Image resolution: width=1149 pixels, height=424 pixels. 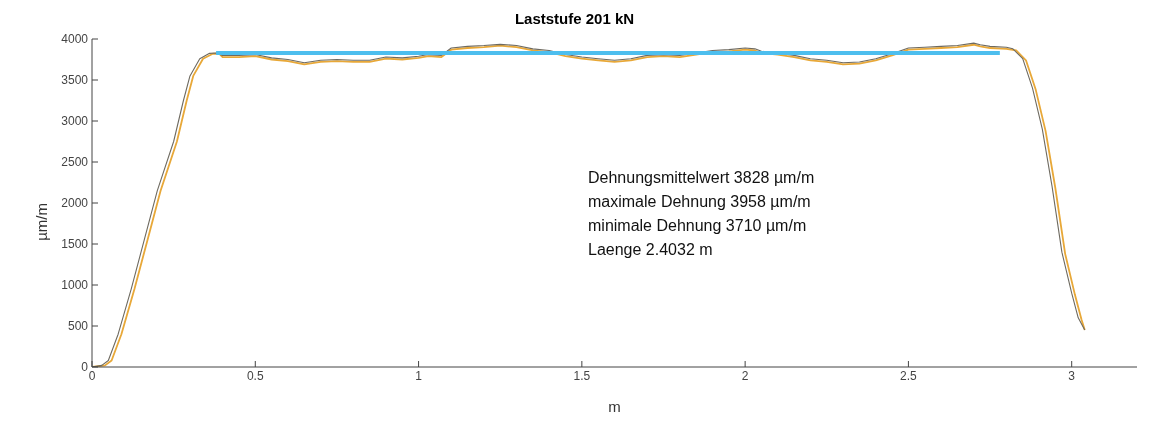 I want to click on annotation: Laenge 2.4032 m, so click(x=651, y=250).